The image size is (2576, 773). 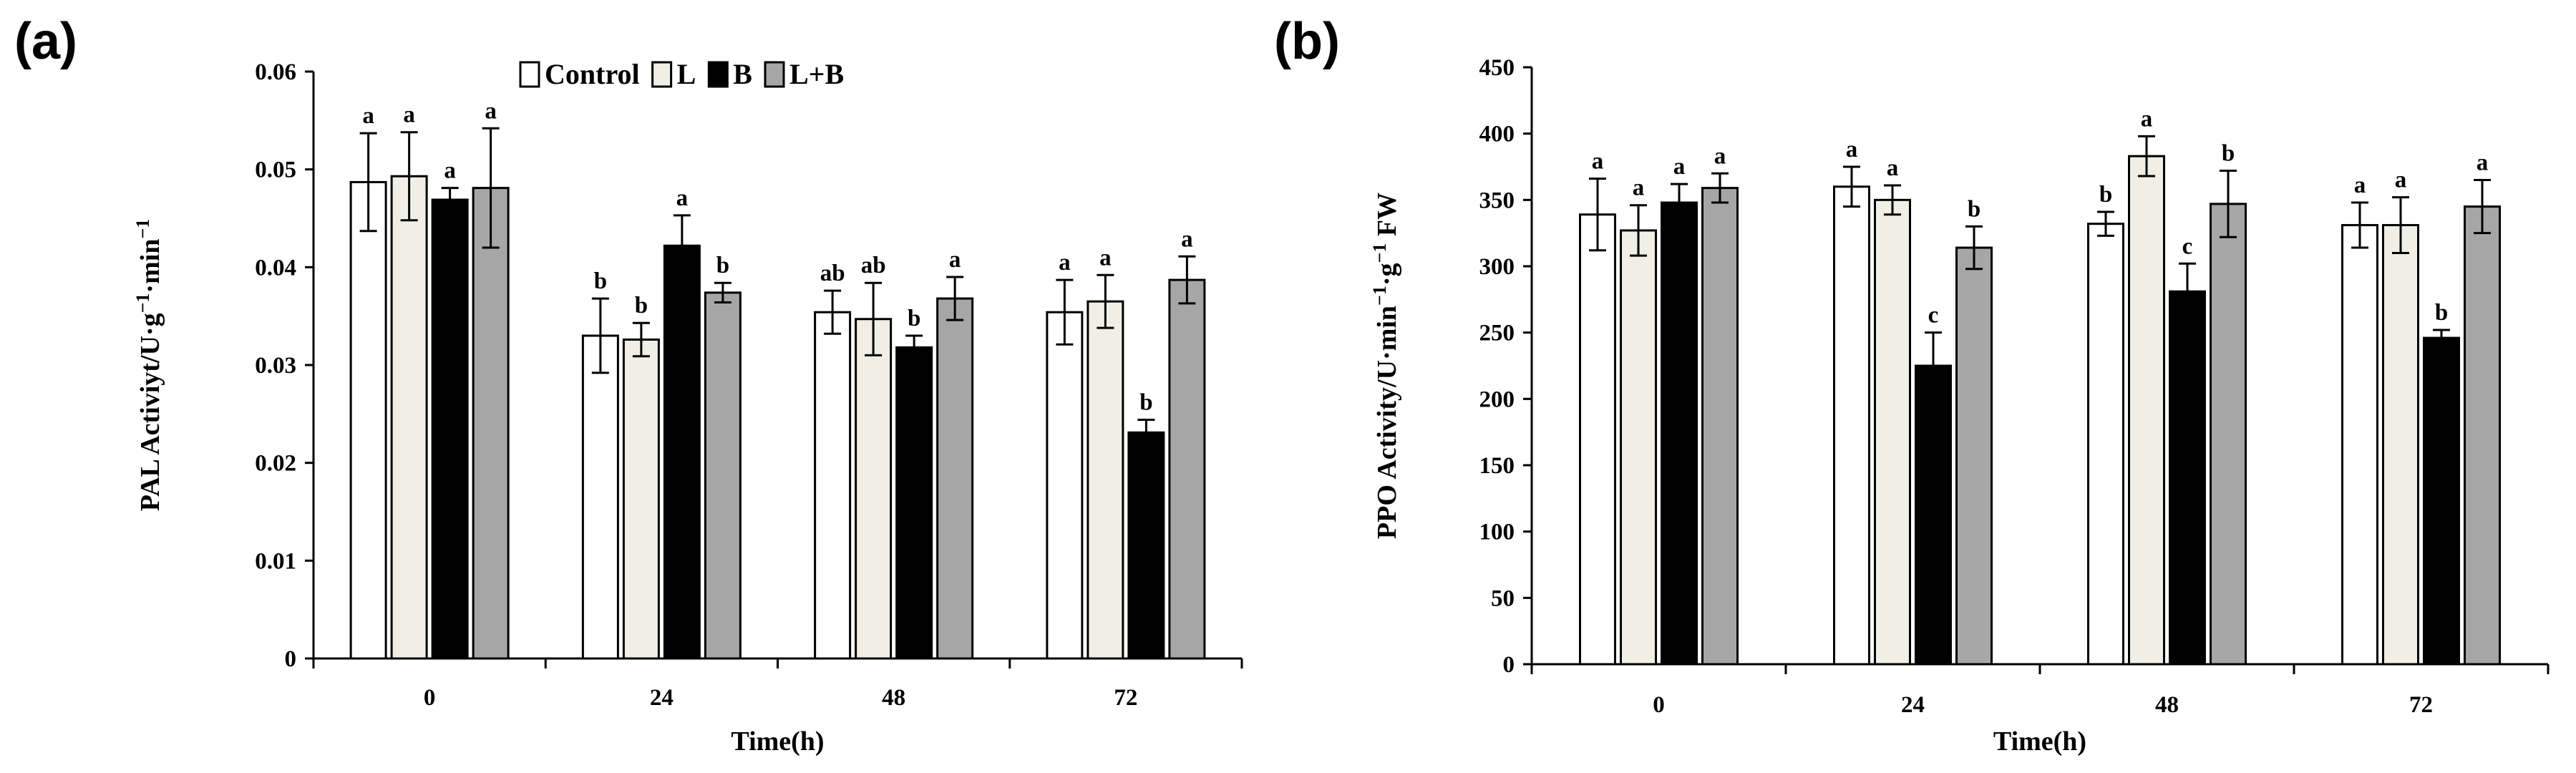 What do you see at coordinates (873, 265) in the screenshot?
I see `chart-a-significance-label: ab` at bounding box center [873, 265].